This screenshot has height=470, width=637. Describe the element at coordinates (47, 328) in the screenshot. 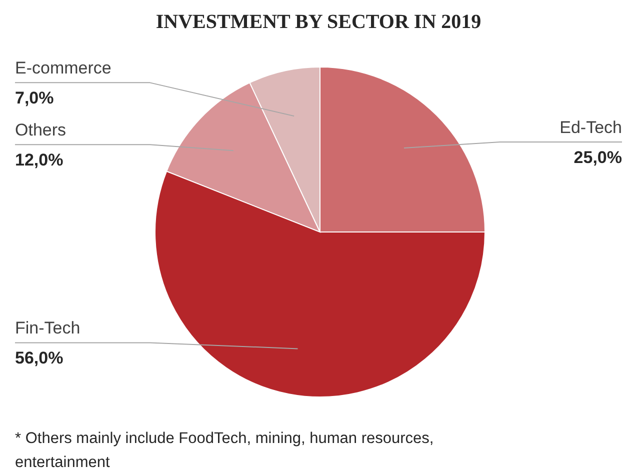

I see `slice-label: Fin-Tech` at that location.